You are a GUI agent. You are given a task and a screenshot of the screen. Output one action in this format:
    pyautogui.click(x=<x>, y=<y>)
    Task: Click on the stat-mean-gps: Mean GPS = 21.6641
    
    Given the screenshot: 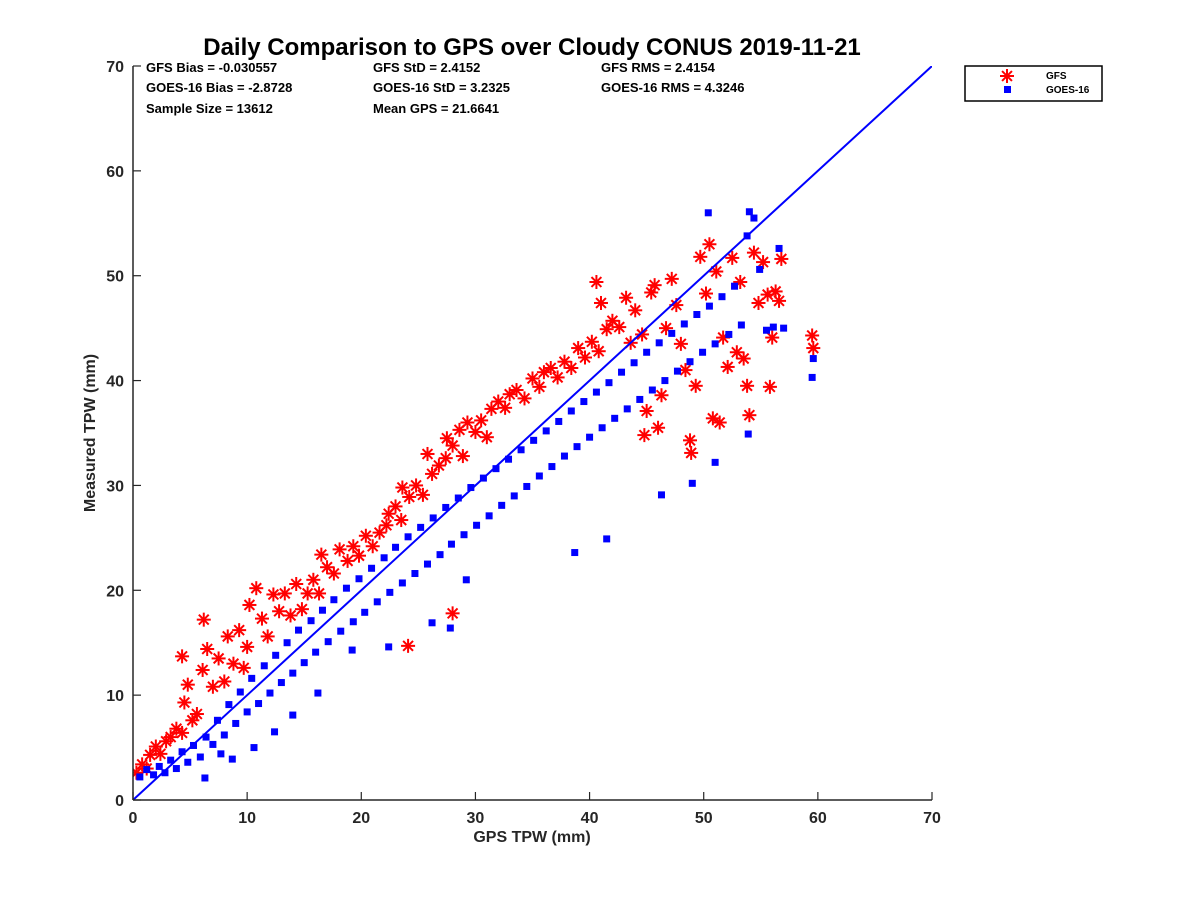 What is the action you would take?
    pyautogui.click(x=436, y=108)
    